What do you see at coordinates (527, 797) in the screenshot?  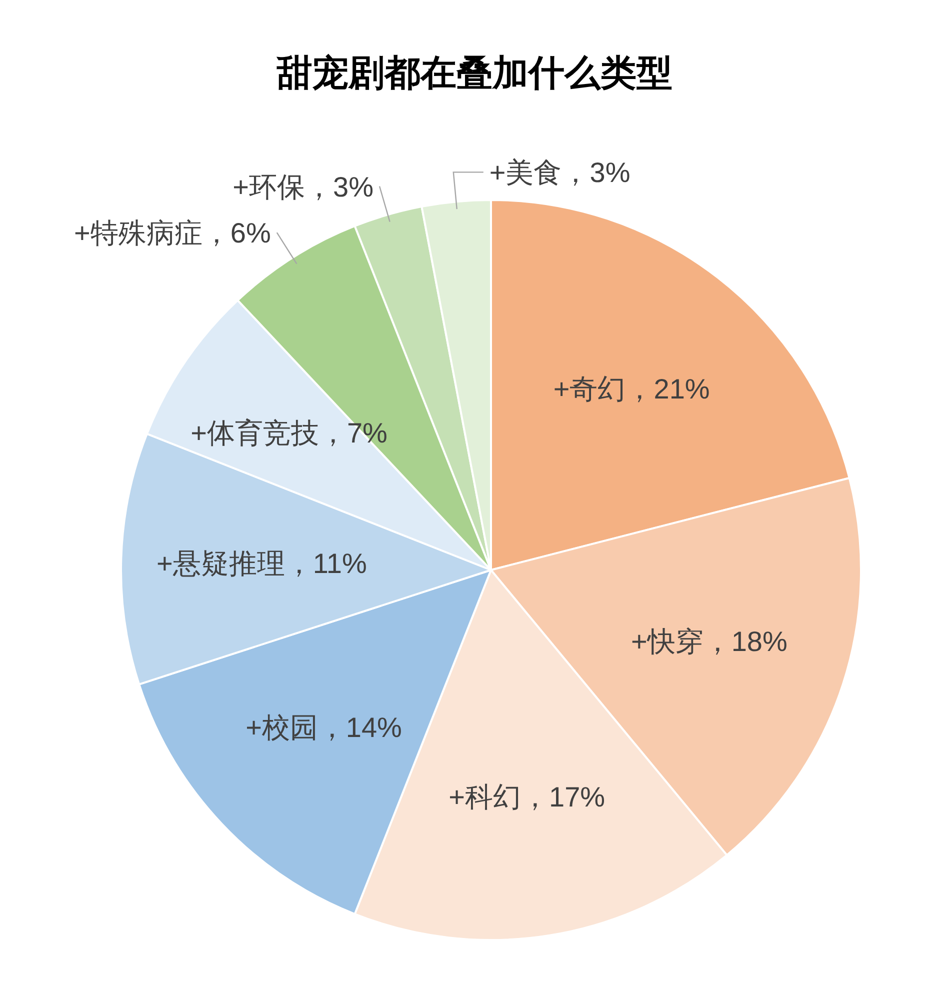 I see `slice-label: +科幻，17%` at bounding box center [527, 797].